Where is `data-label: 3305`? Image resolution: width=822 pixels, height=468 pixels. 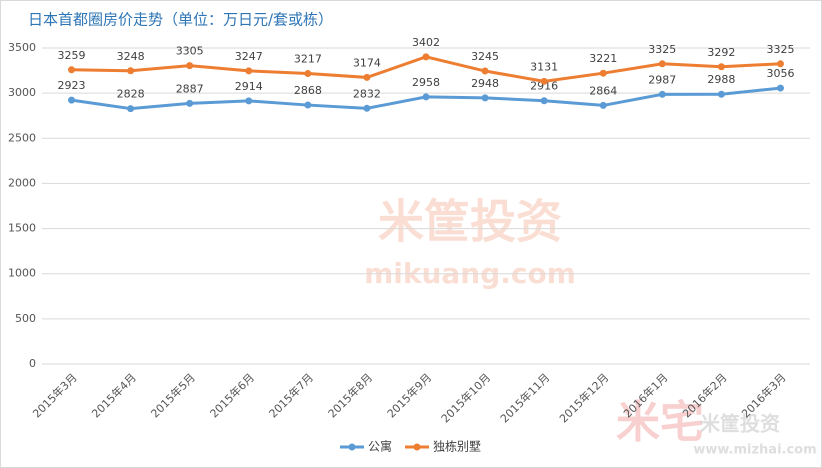 data-label: 3305 is located at coordinates (190, 51).